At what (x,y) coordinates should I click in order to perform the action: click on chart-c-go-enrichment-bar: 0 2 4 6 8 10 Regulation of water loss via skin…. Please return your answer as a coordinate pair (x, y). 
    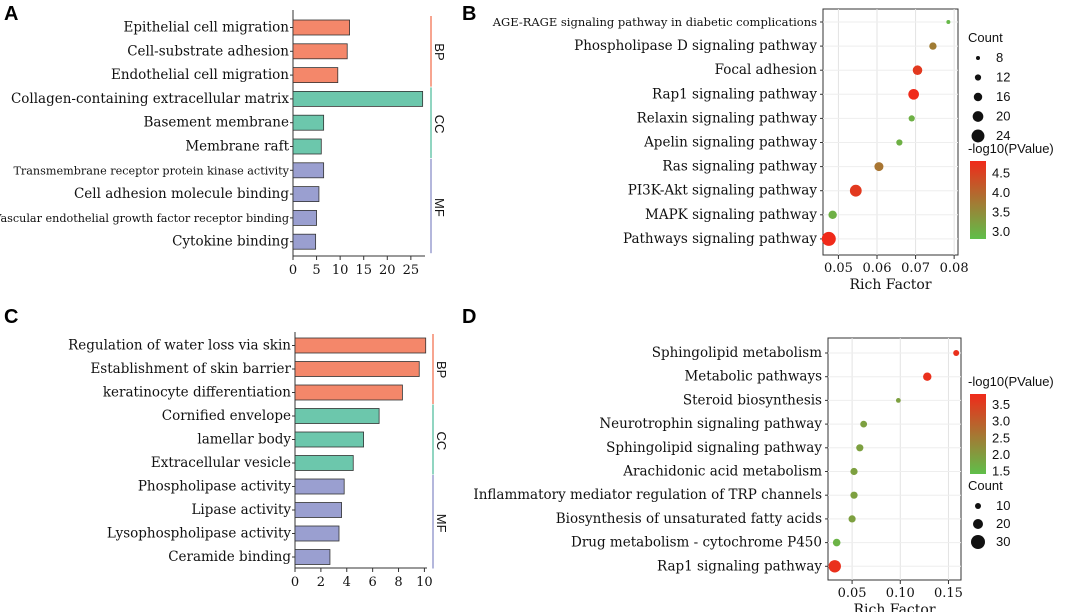
    Looking at the image, I should click on (258, 461).